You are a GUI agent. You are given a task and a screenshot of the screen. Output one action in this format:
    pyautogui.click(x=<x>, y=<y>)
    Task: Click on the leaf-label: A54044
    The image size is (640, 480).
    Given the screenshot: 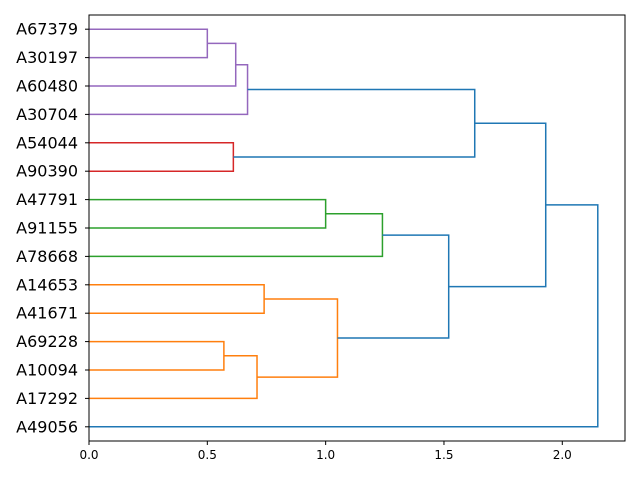 What is the action you would take?
    pyautogui.click(x=47, y=142)
    